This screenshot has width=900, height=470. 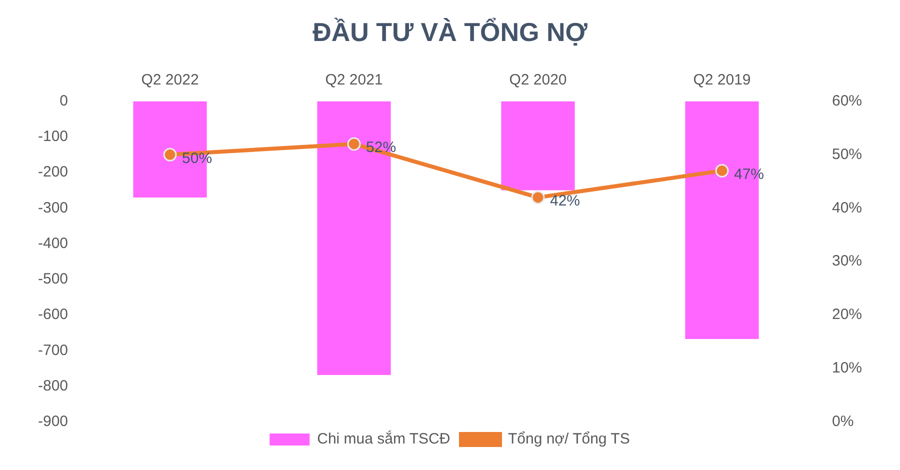 I want to click on y-tick-label: -700, so click(x=53, y=350).